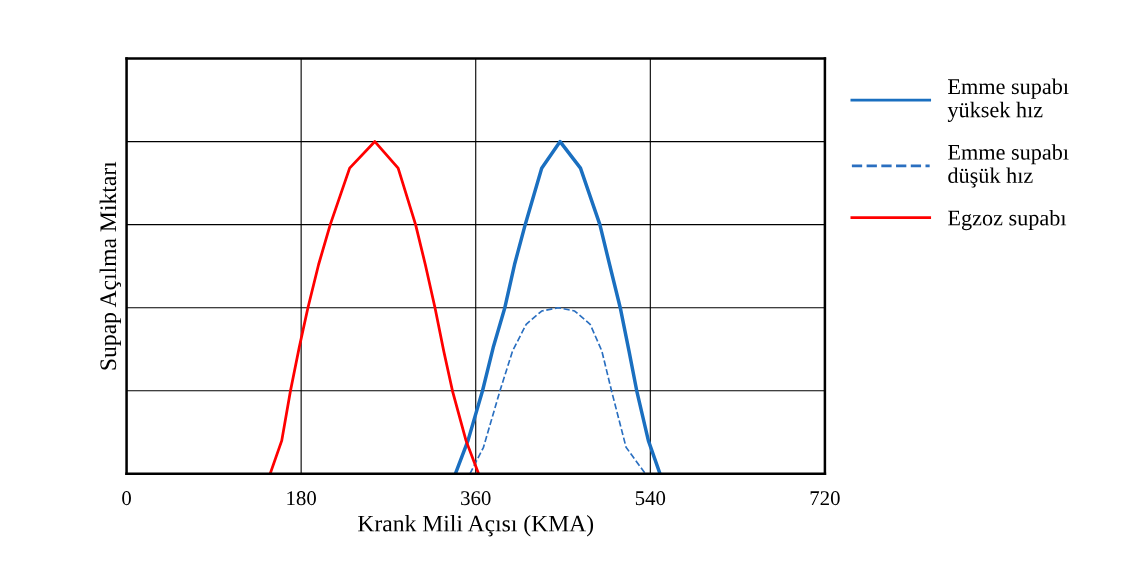 This screenshot has height=585, width=1130. Describe the element at coordinates (1007, 220) in the screenshot. I see `legend-label: Egzoz supabı` at that location.